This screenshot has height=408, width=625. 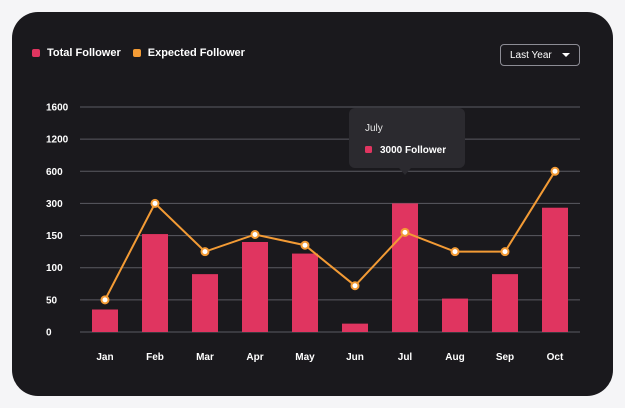 What do you see at coordinates (413, 150) in the screenshot?
I see `tooltip-value: 3000 Follower` at bounding box center [413, 150].